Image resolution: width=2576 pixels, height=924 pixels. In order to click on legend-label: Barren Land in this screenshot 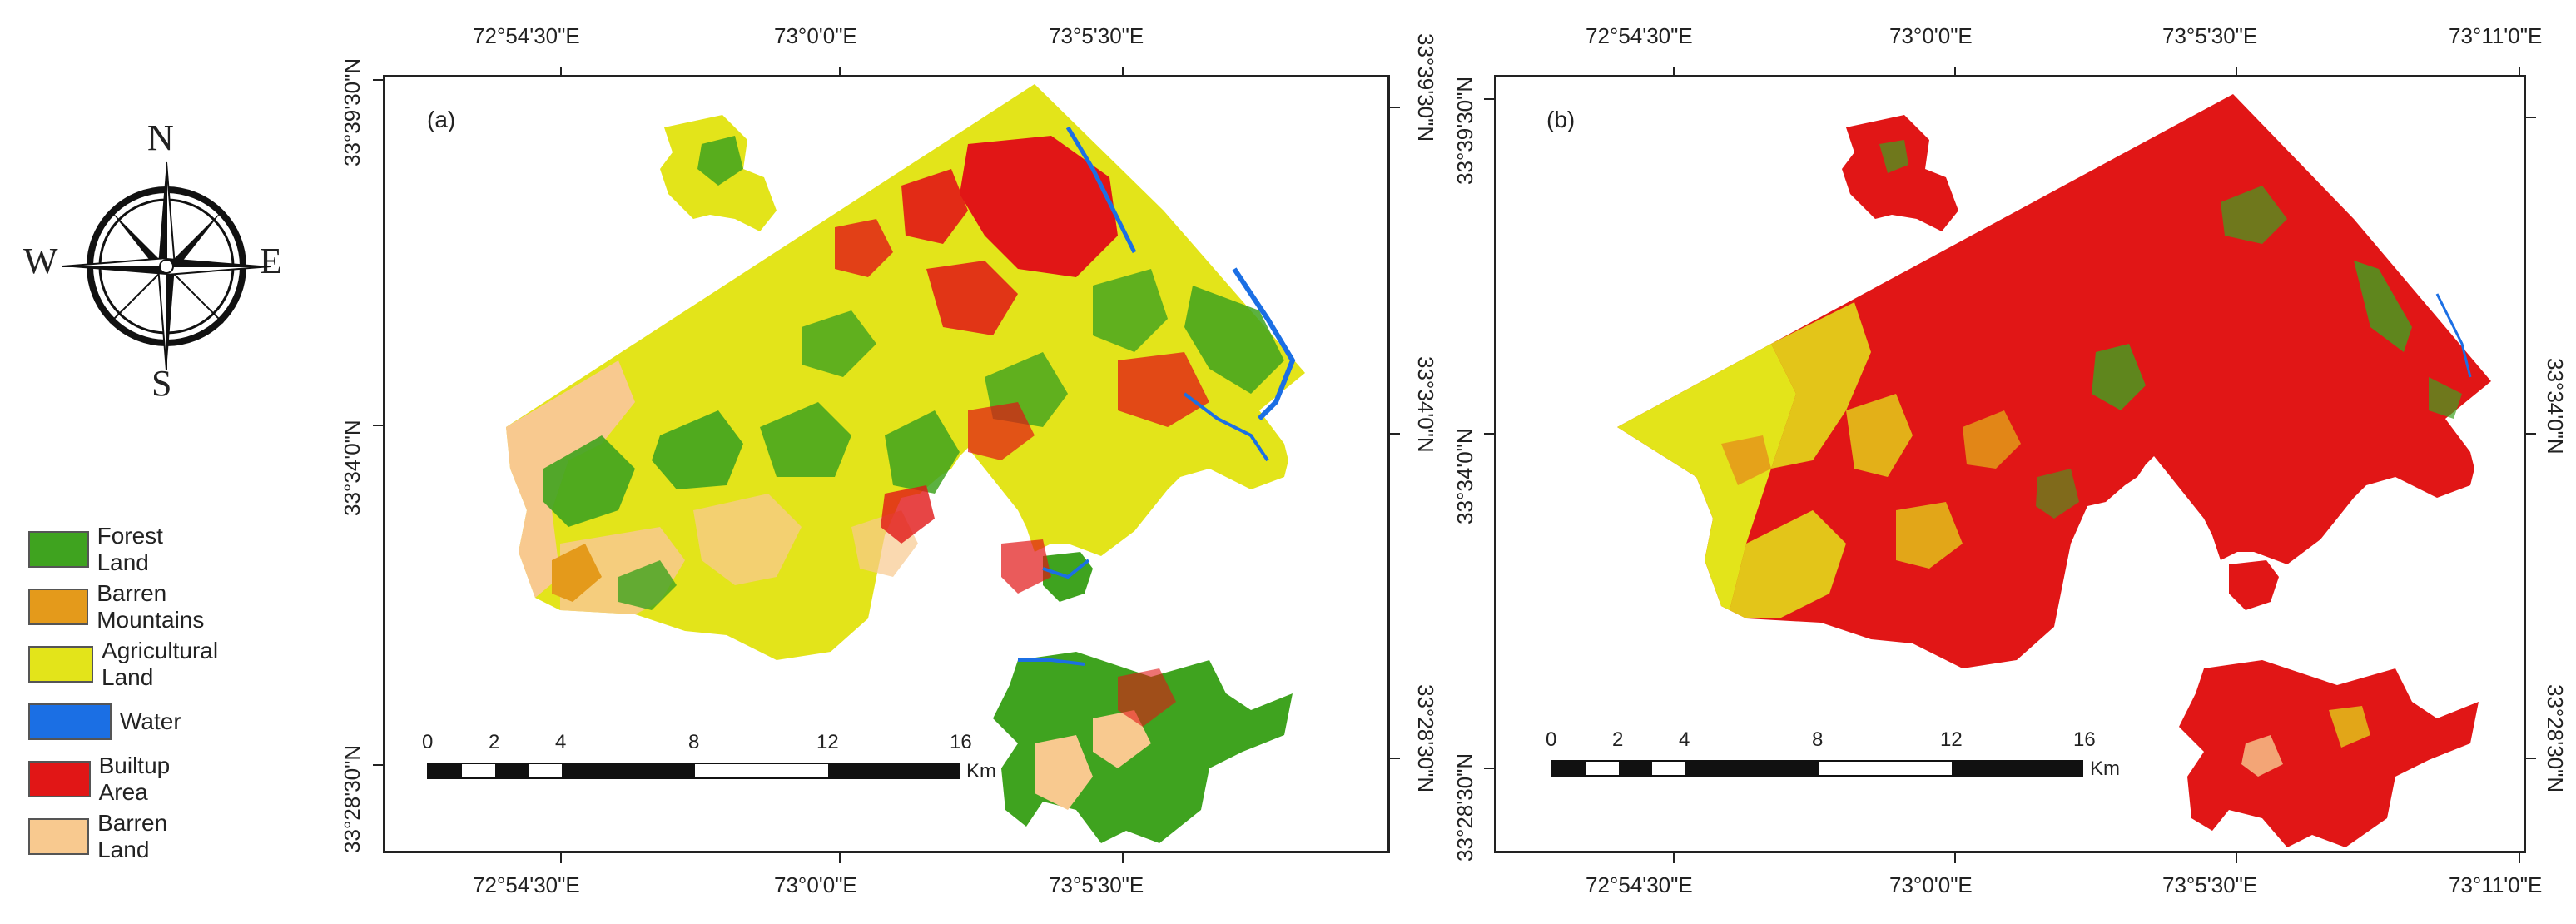, I will do `click(132, 836)`.